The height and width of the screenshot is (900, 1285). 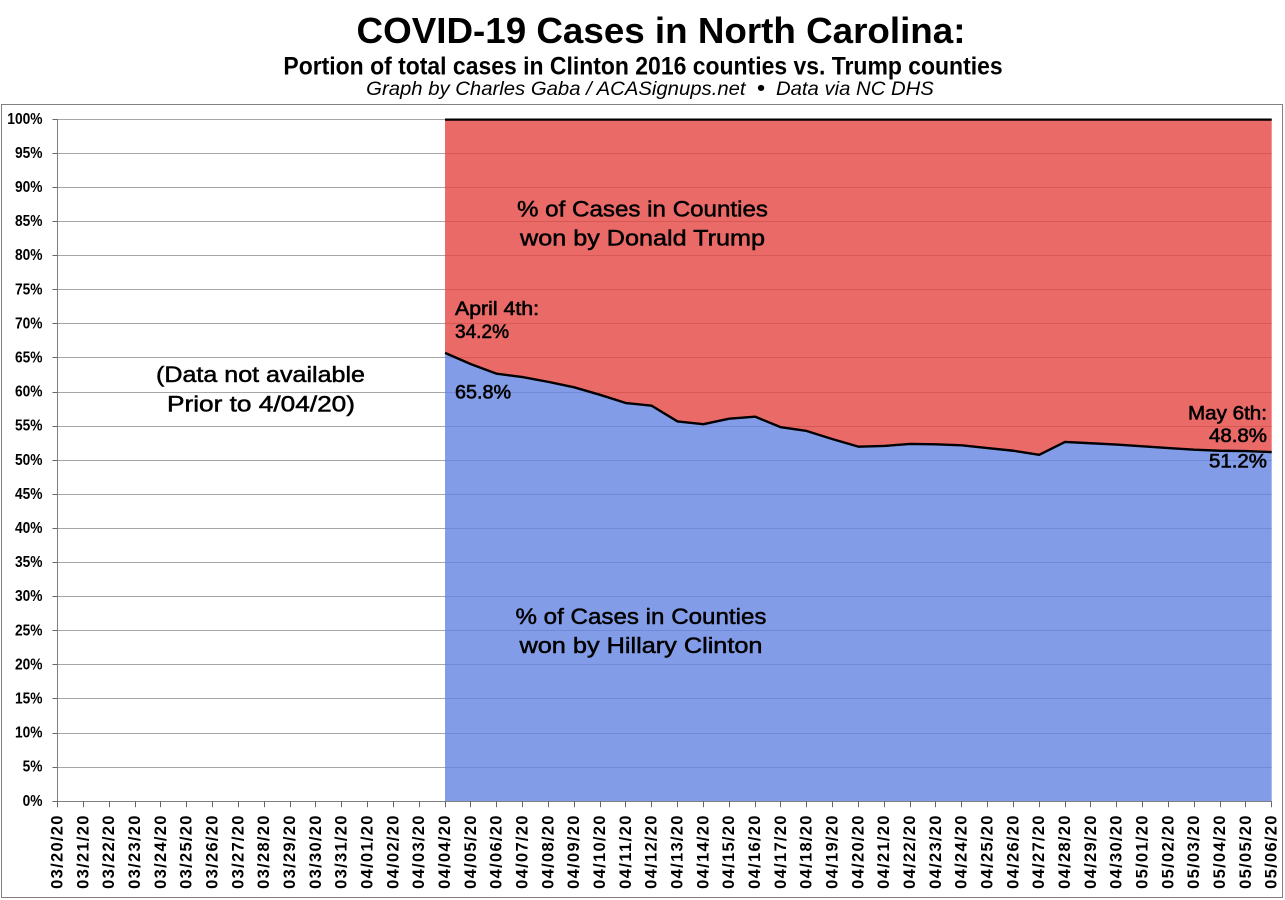 I want to click on svg-text: 04/13/20, so click(x=678, y=852).